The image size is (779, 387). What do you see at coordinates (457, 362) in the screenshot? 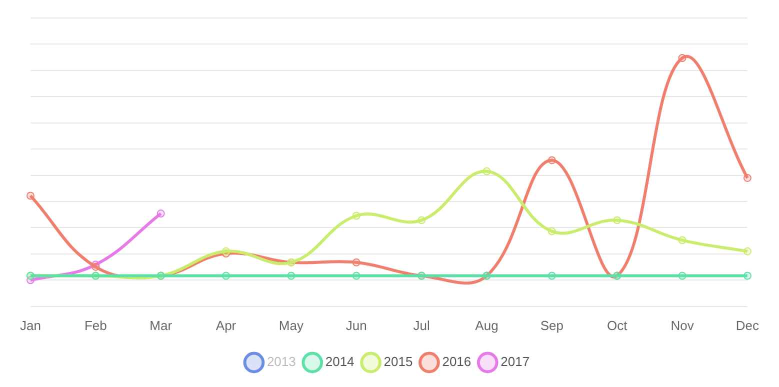
I see `legend-label: 2016` at bounding box center [457, 362].